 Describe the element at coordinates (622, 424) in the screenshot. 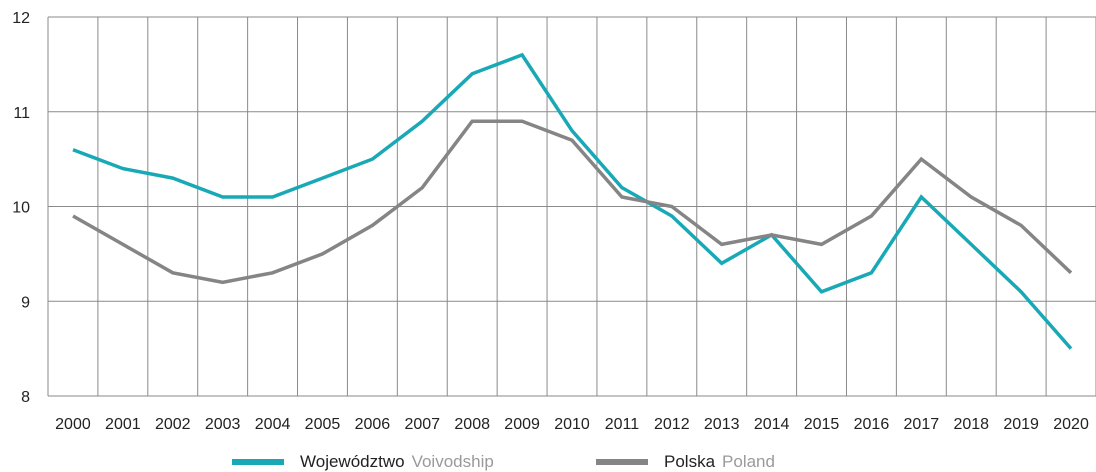

I see `x-tick-label: 2011` at that location.